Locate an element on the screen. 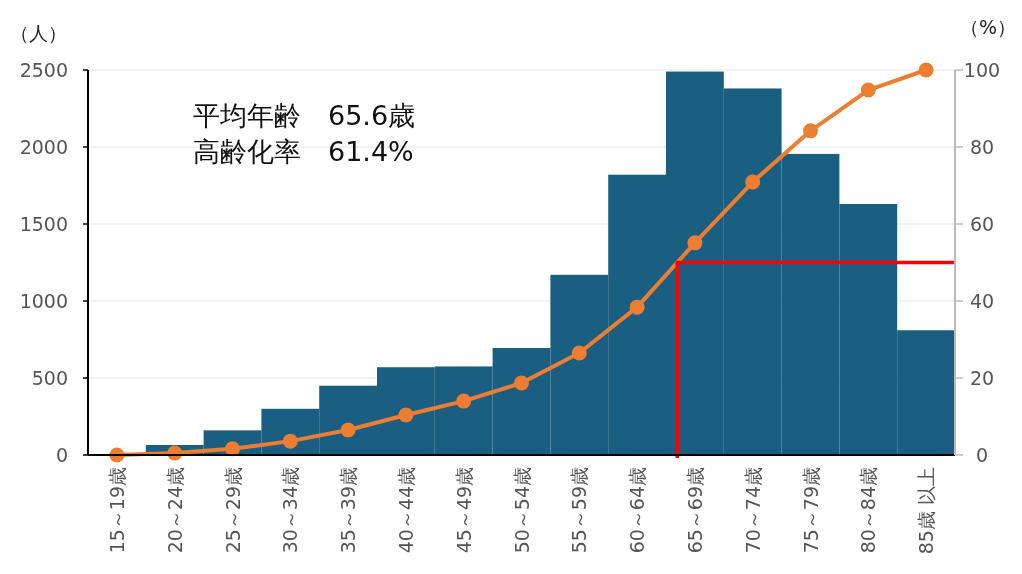  x-tick-label: 85歳 以上 is located at coordinates (926, 511).